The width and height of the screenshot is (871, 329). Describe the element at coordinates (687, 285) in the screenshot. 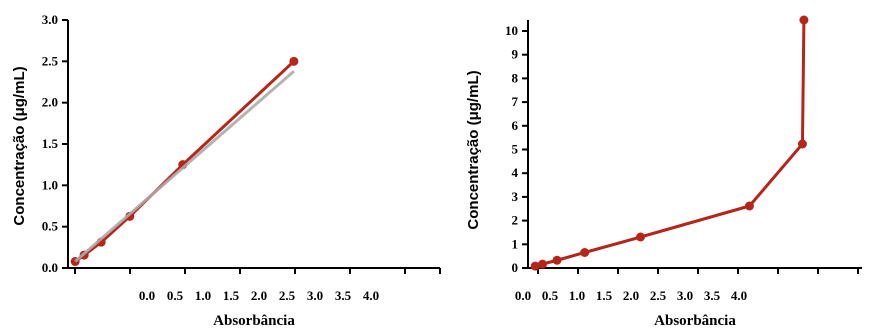

I see `x-ticks-right: 0.0 0.5 1.0 1.5 2.0 2.5 3.0 3.5 4.0` at that location.